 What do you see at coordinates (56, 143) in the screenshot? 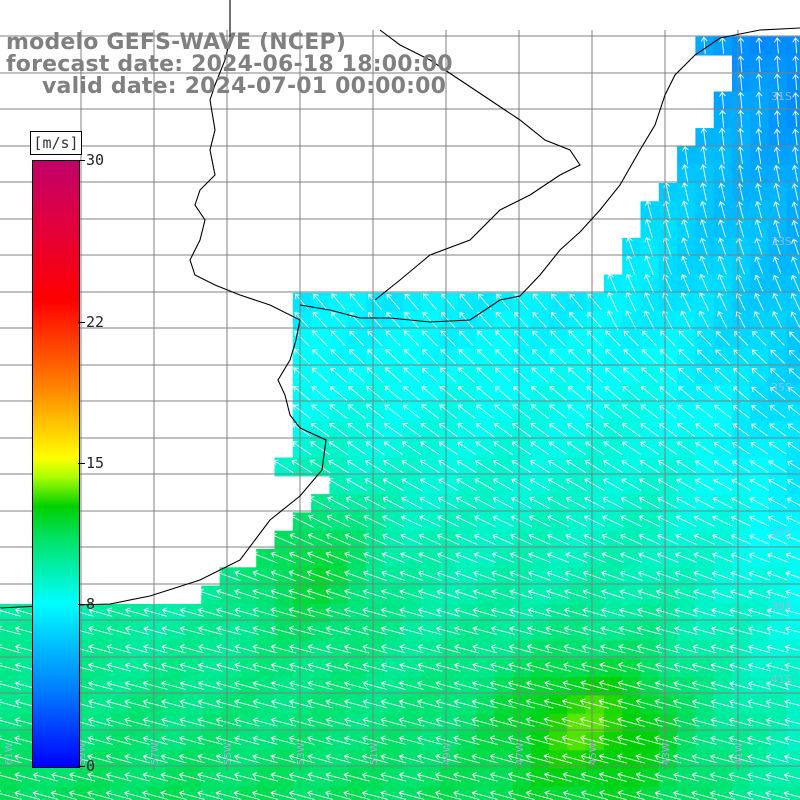
I see `colorbar-unit: [m/s]` at bounding box center [56, 143].